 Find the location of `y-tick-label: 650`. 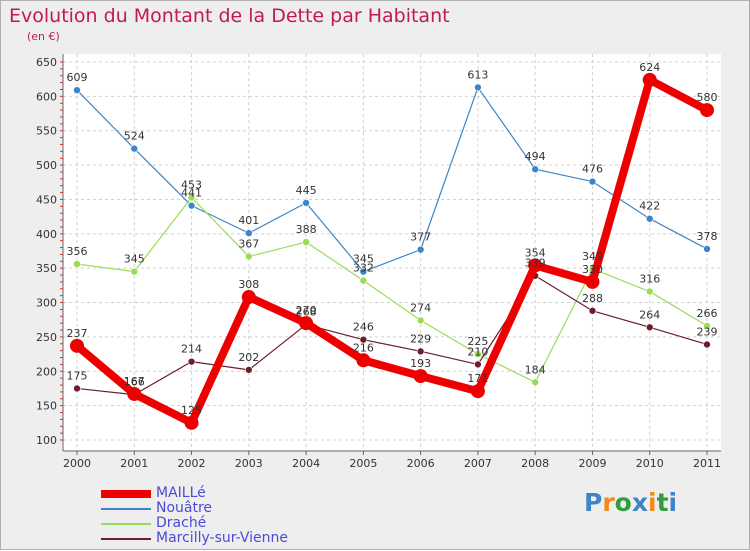

y-tick-label: 650 is located at coordinates (46, 62).